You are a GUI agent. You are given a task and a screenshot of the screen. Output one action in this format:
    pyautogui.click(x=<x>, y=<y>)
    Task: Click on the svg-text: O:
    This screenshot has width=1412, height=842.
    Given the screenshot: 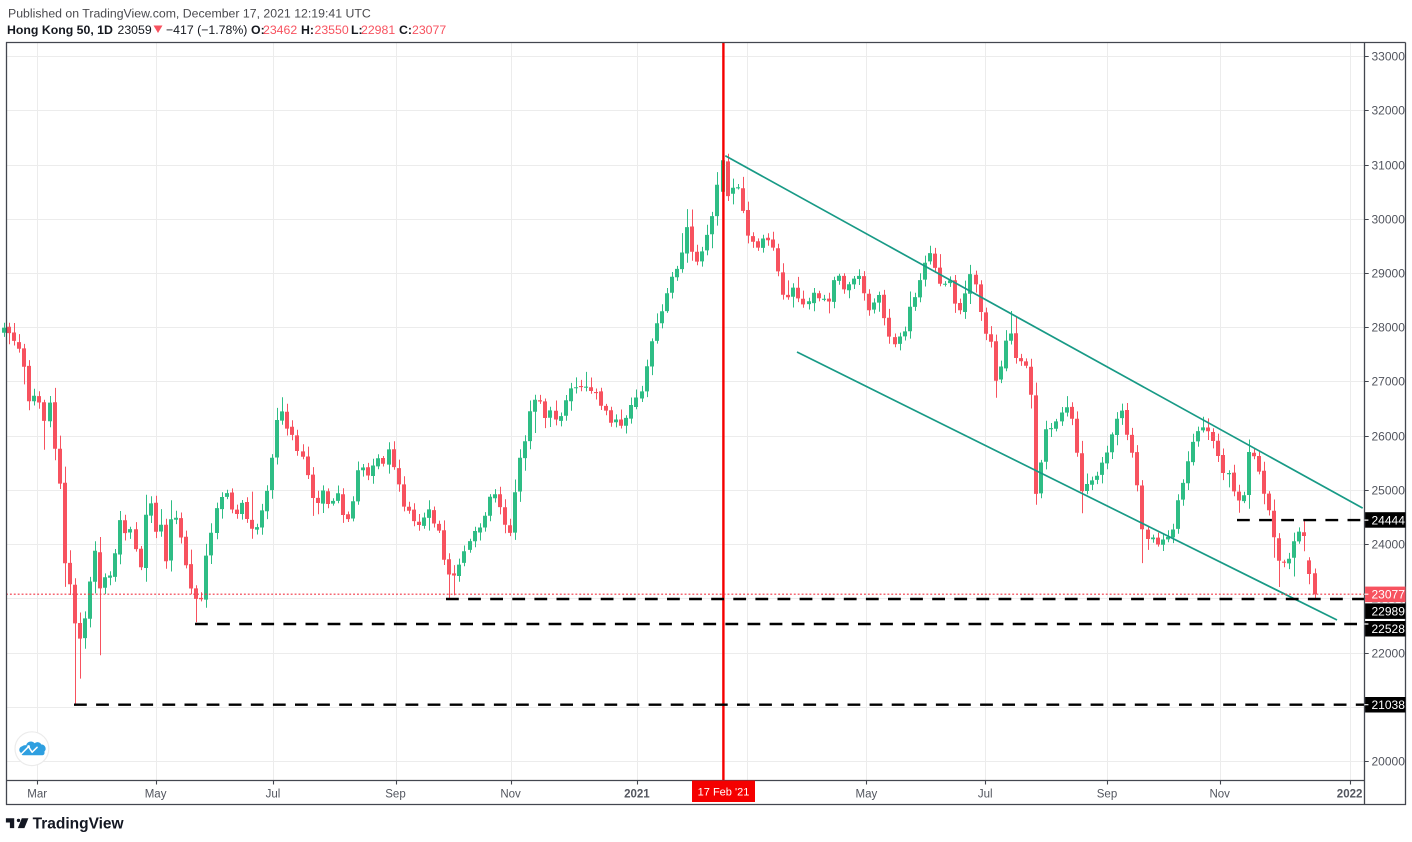 What is the action you would take?
    pyautogui.click(x=258, y=30)
    